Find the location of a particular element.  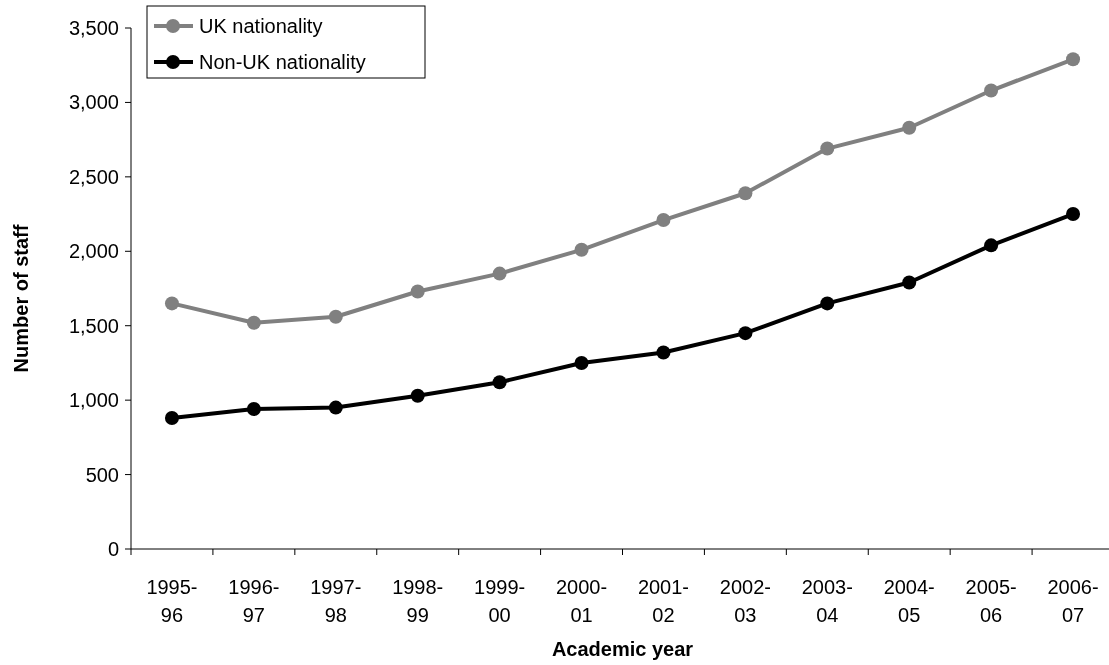

x-axis-title: Academic year is located at coordinates (622, 649).